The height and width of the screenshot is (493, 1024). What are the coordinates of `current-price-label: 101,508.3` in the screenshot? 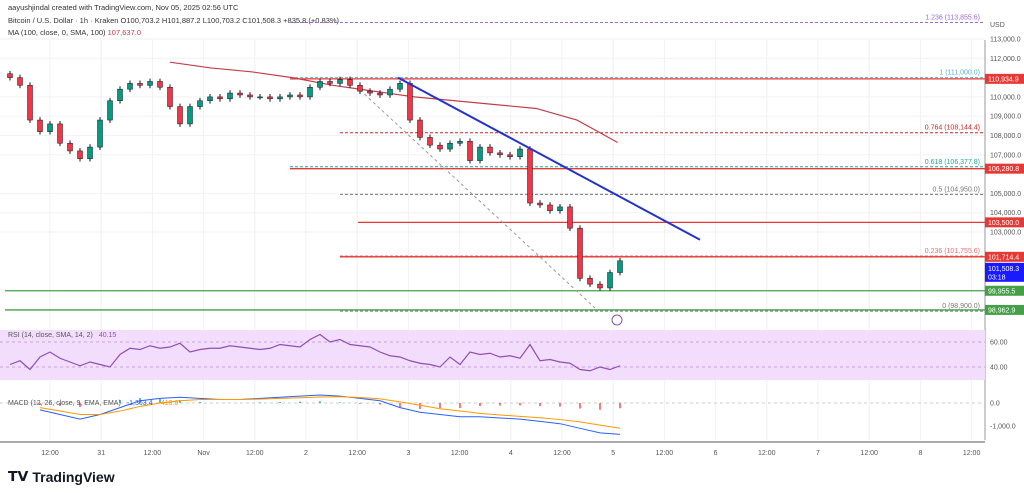 It's located at (1003, 269).